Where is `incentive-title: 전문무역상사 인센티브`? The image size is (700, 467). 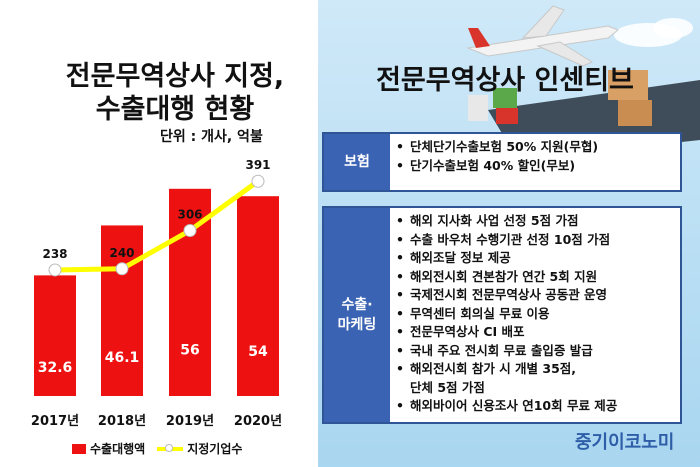
incentive-title: 전문무역상사 인센티브 is located at coordinates (505, 80).